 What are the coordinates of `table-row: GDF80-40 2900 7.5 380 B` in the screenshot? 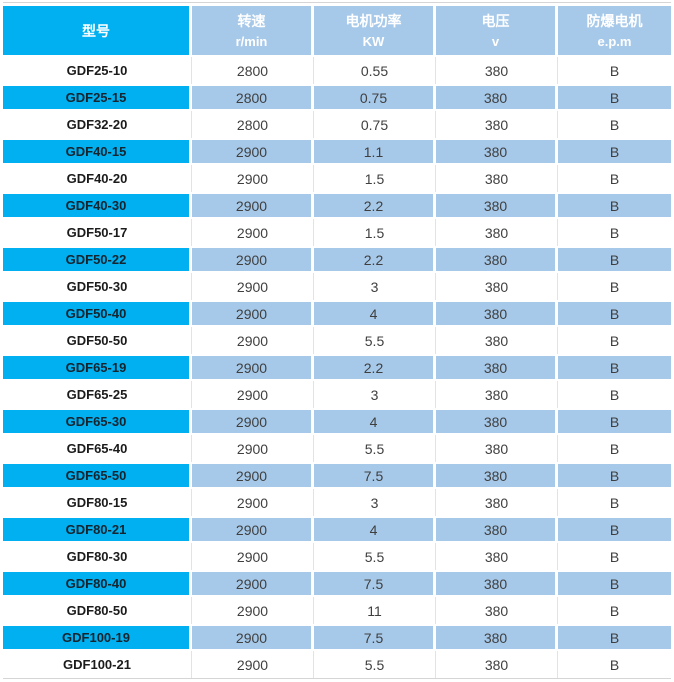 It's located at (337, 583).